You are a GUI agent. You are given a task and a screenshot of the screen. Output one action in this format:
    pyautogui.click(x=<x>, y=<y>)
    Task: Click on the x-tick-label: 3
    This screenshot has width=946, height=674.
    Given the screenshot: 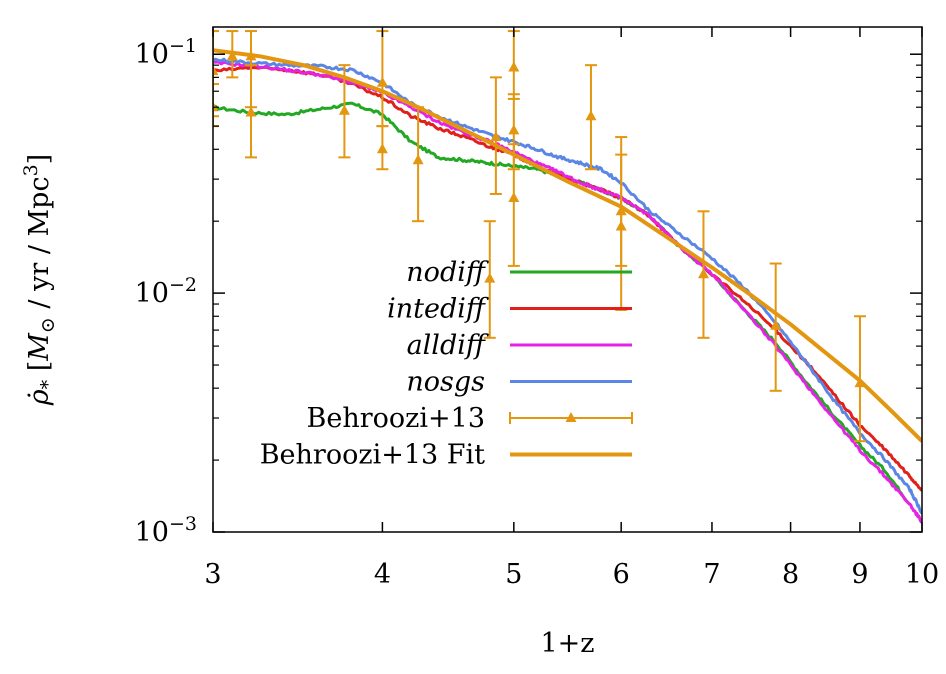 What is the action you would take?
    pyautogui.click(x=212, y=574)
    